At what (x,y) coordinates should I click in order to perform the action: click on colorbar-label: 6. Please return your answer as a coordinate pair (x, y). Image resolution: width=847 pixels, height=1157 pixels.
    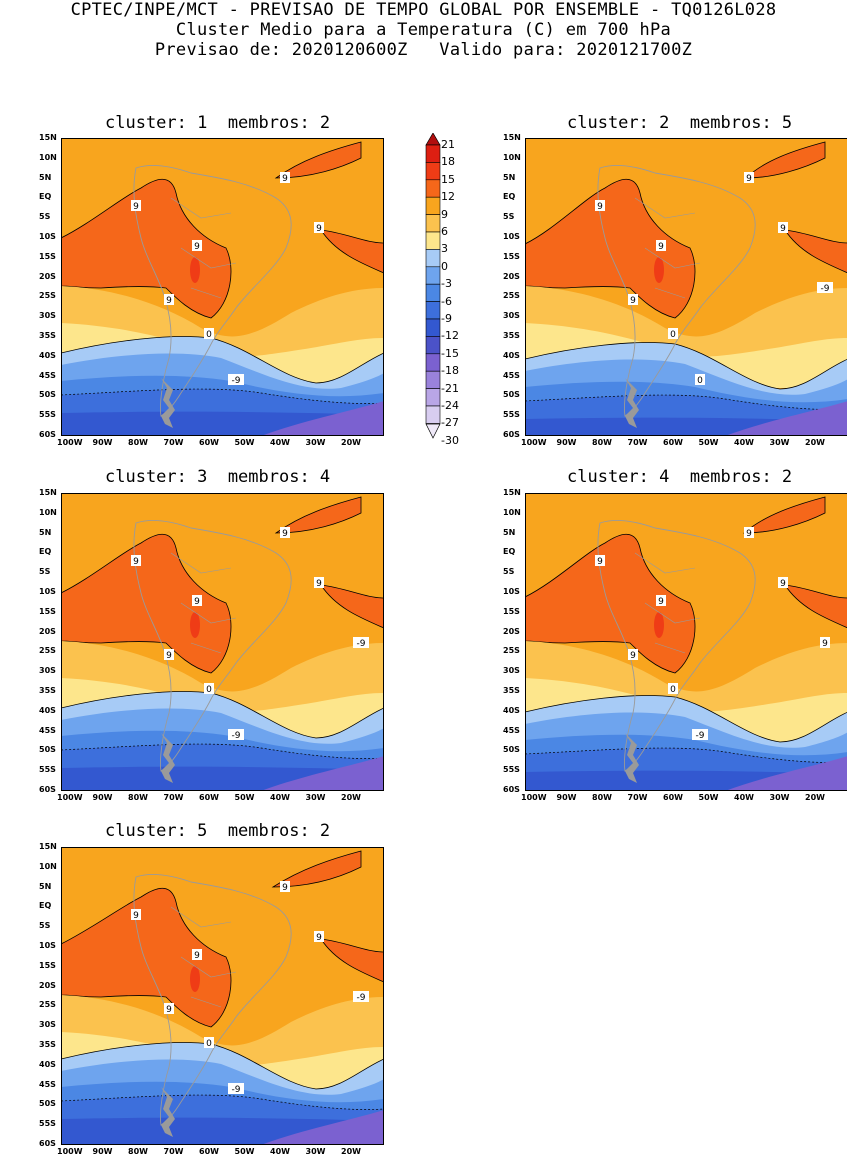
    Looking at the image, I should click on (444, 231).